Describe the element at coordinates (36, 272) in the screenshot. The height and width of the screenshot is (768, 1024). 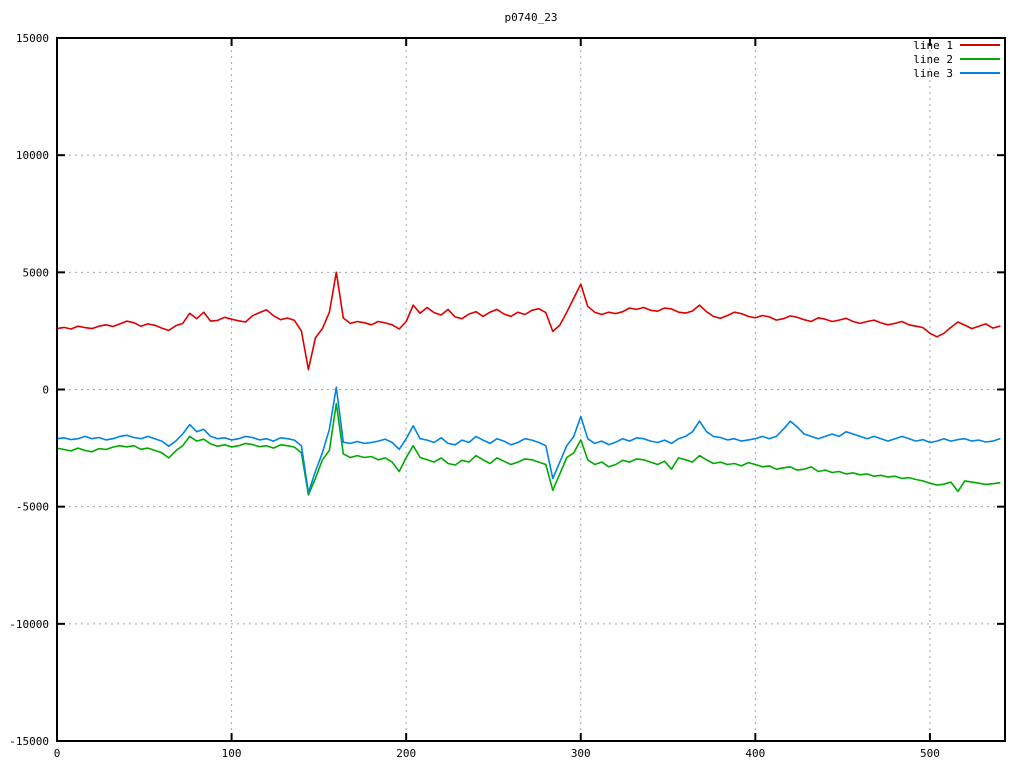
I see `y-tick-label: 5000` at that location.